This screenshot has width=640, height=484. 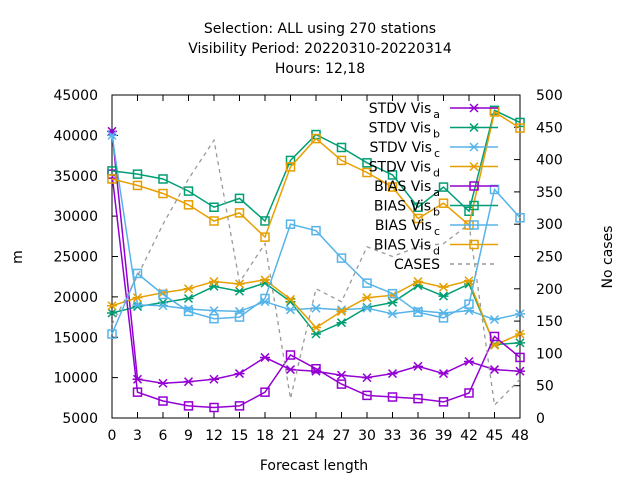 I want to click on chart-title-line: Visibility Period: 20220310-20220314, so click(x=320, y=49).